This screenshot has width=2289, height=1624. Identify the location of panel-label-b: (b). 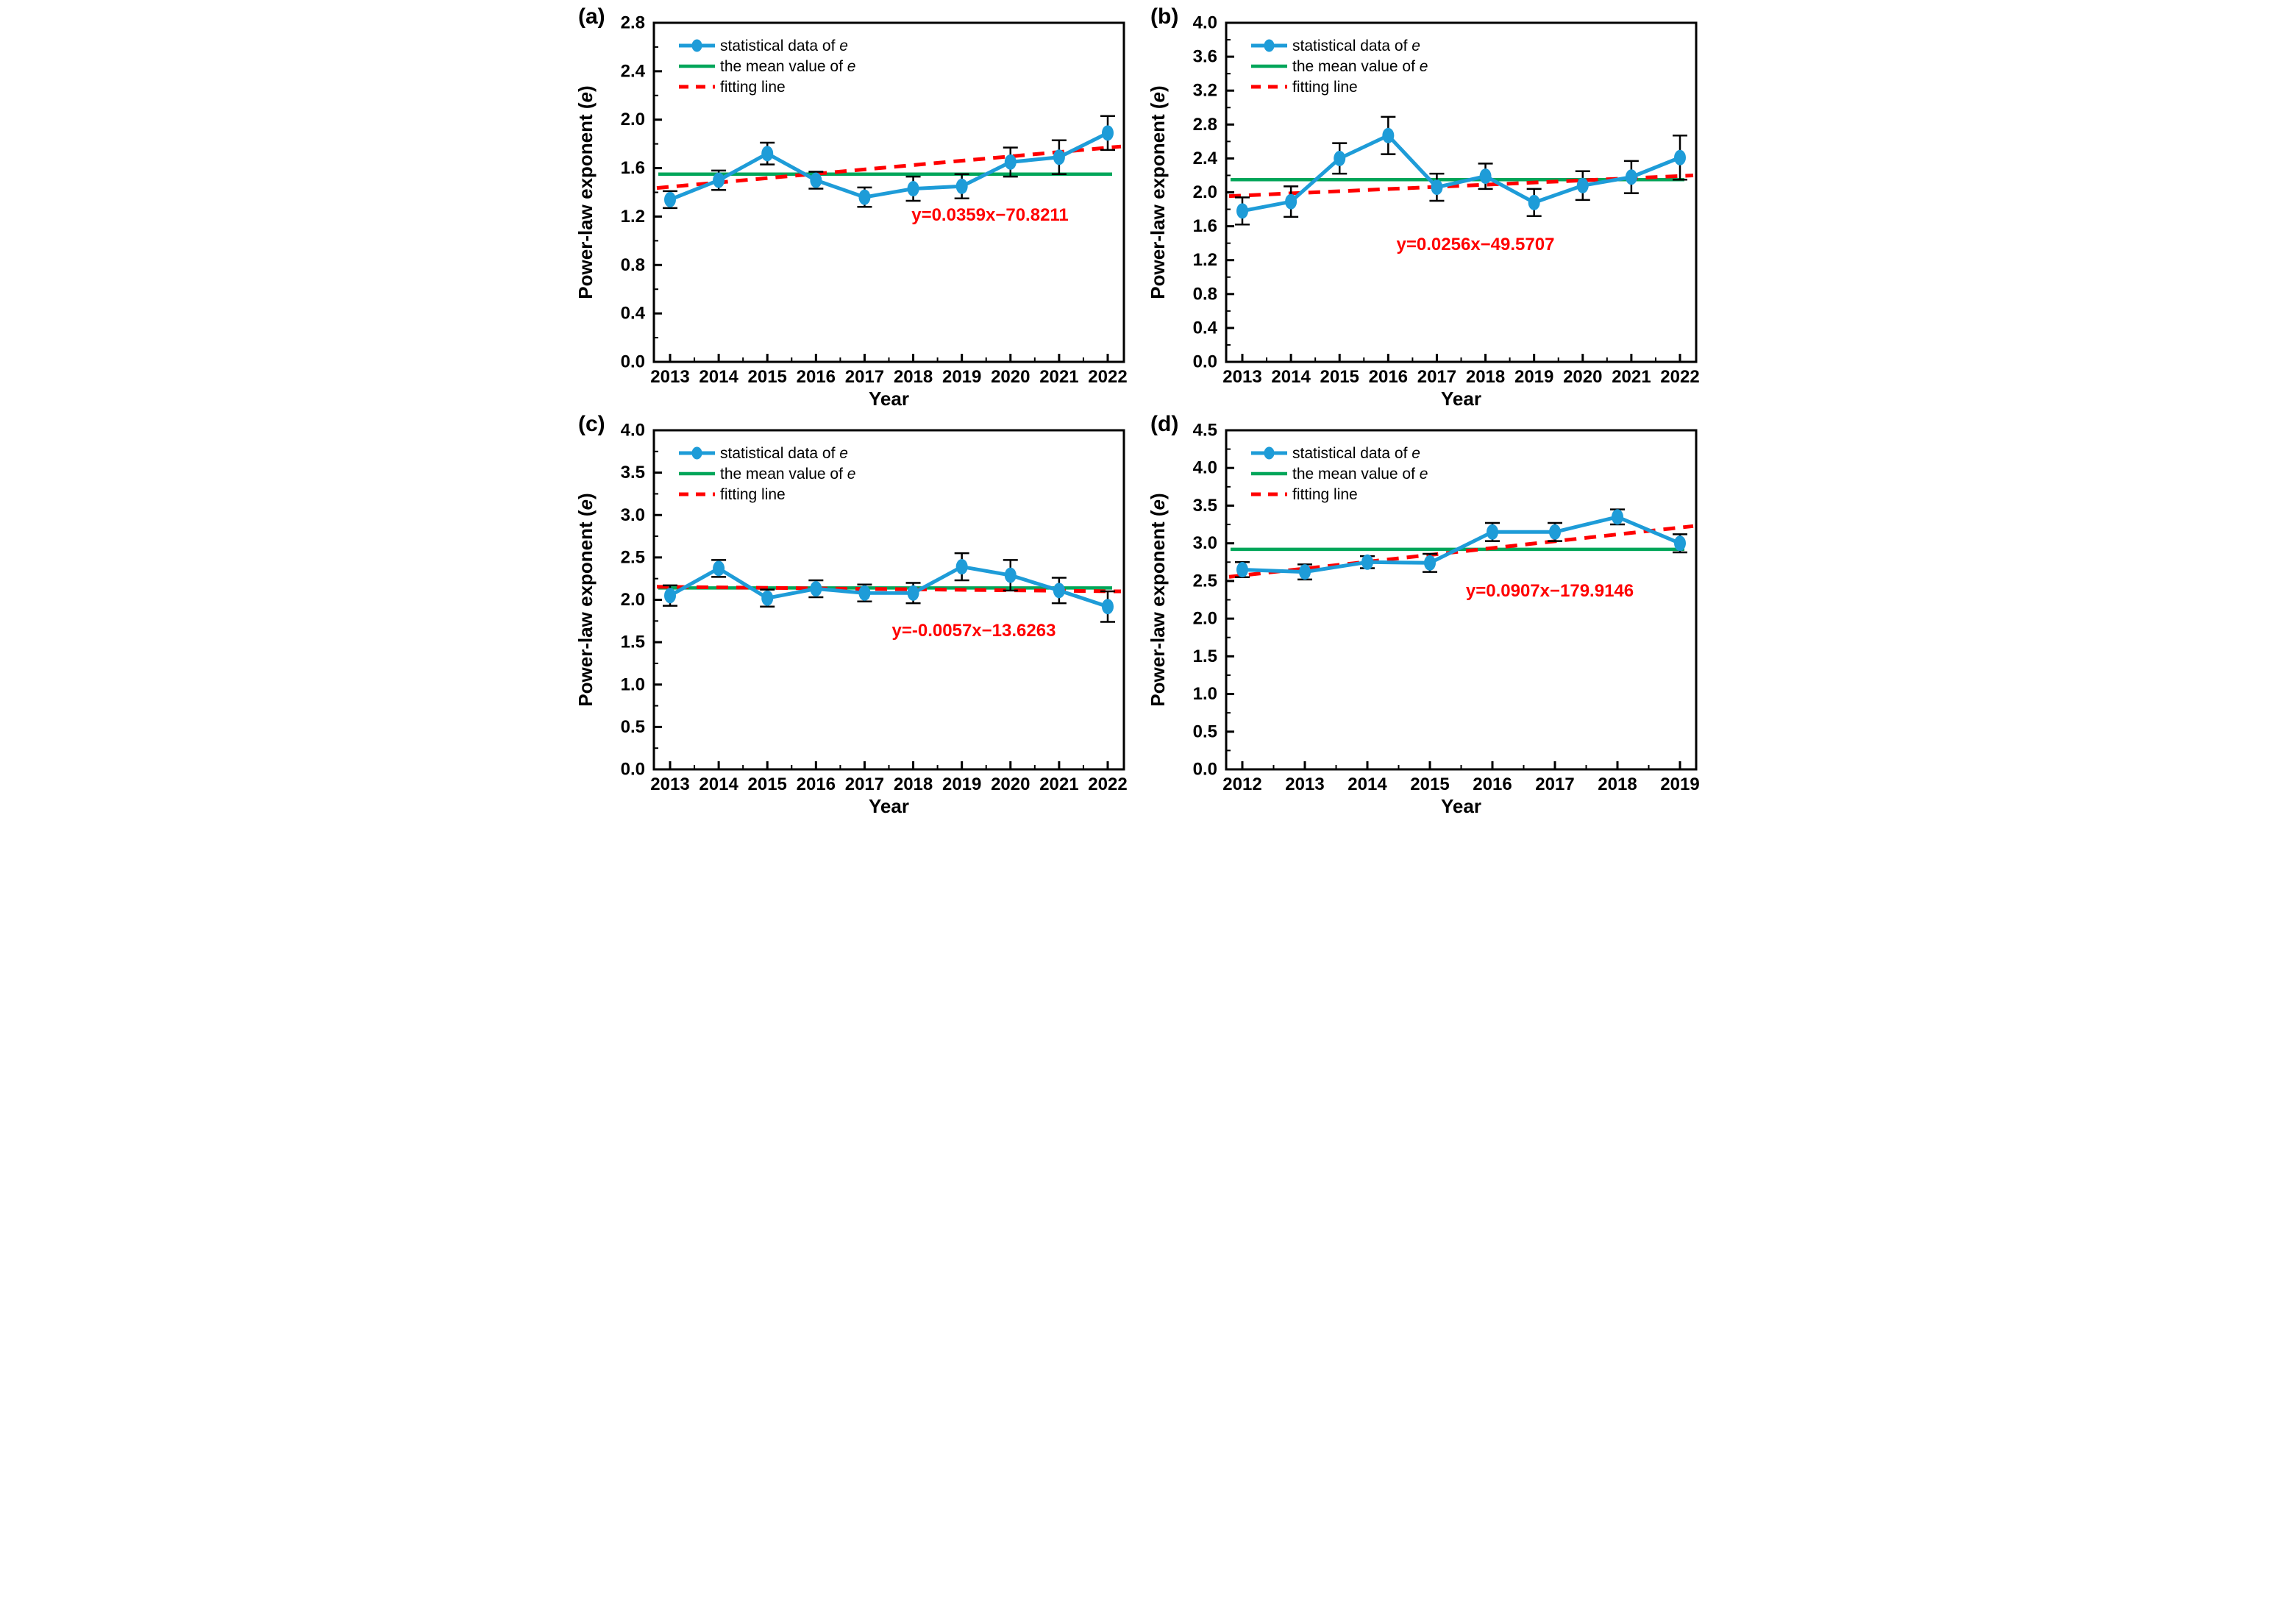
(1164, 16).